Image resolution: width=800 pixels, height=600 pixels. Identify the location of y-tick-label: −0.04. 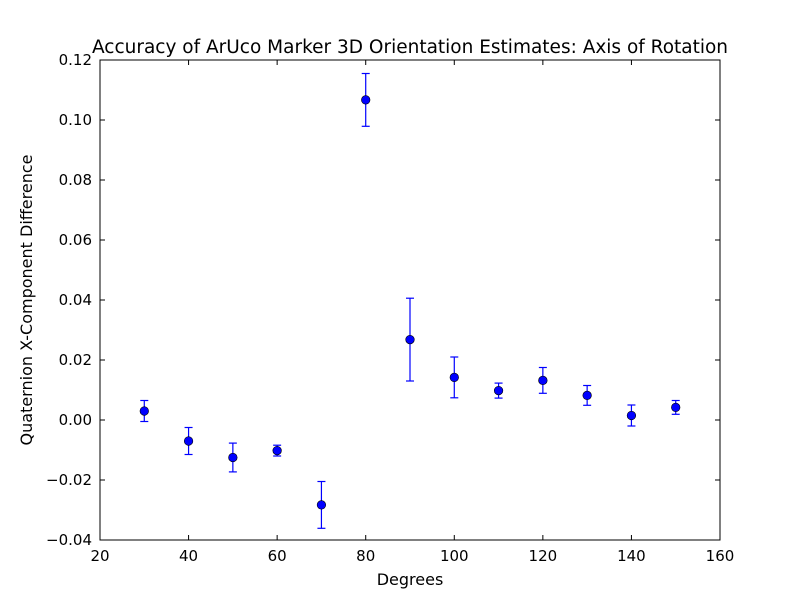
(69, 540).